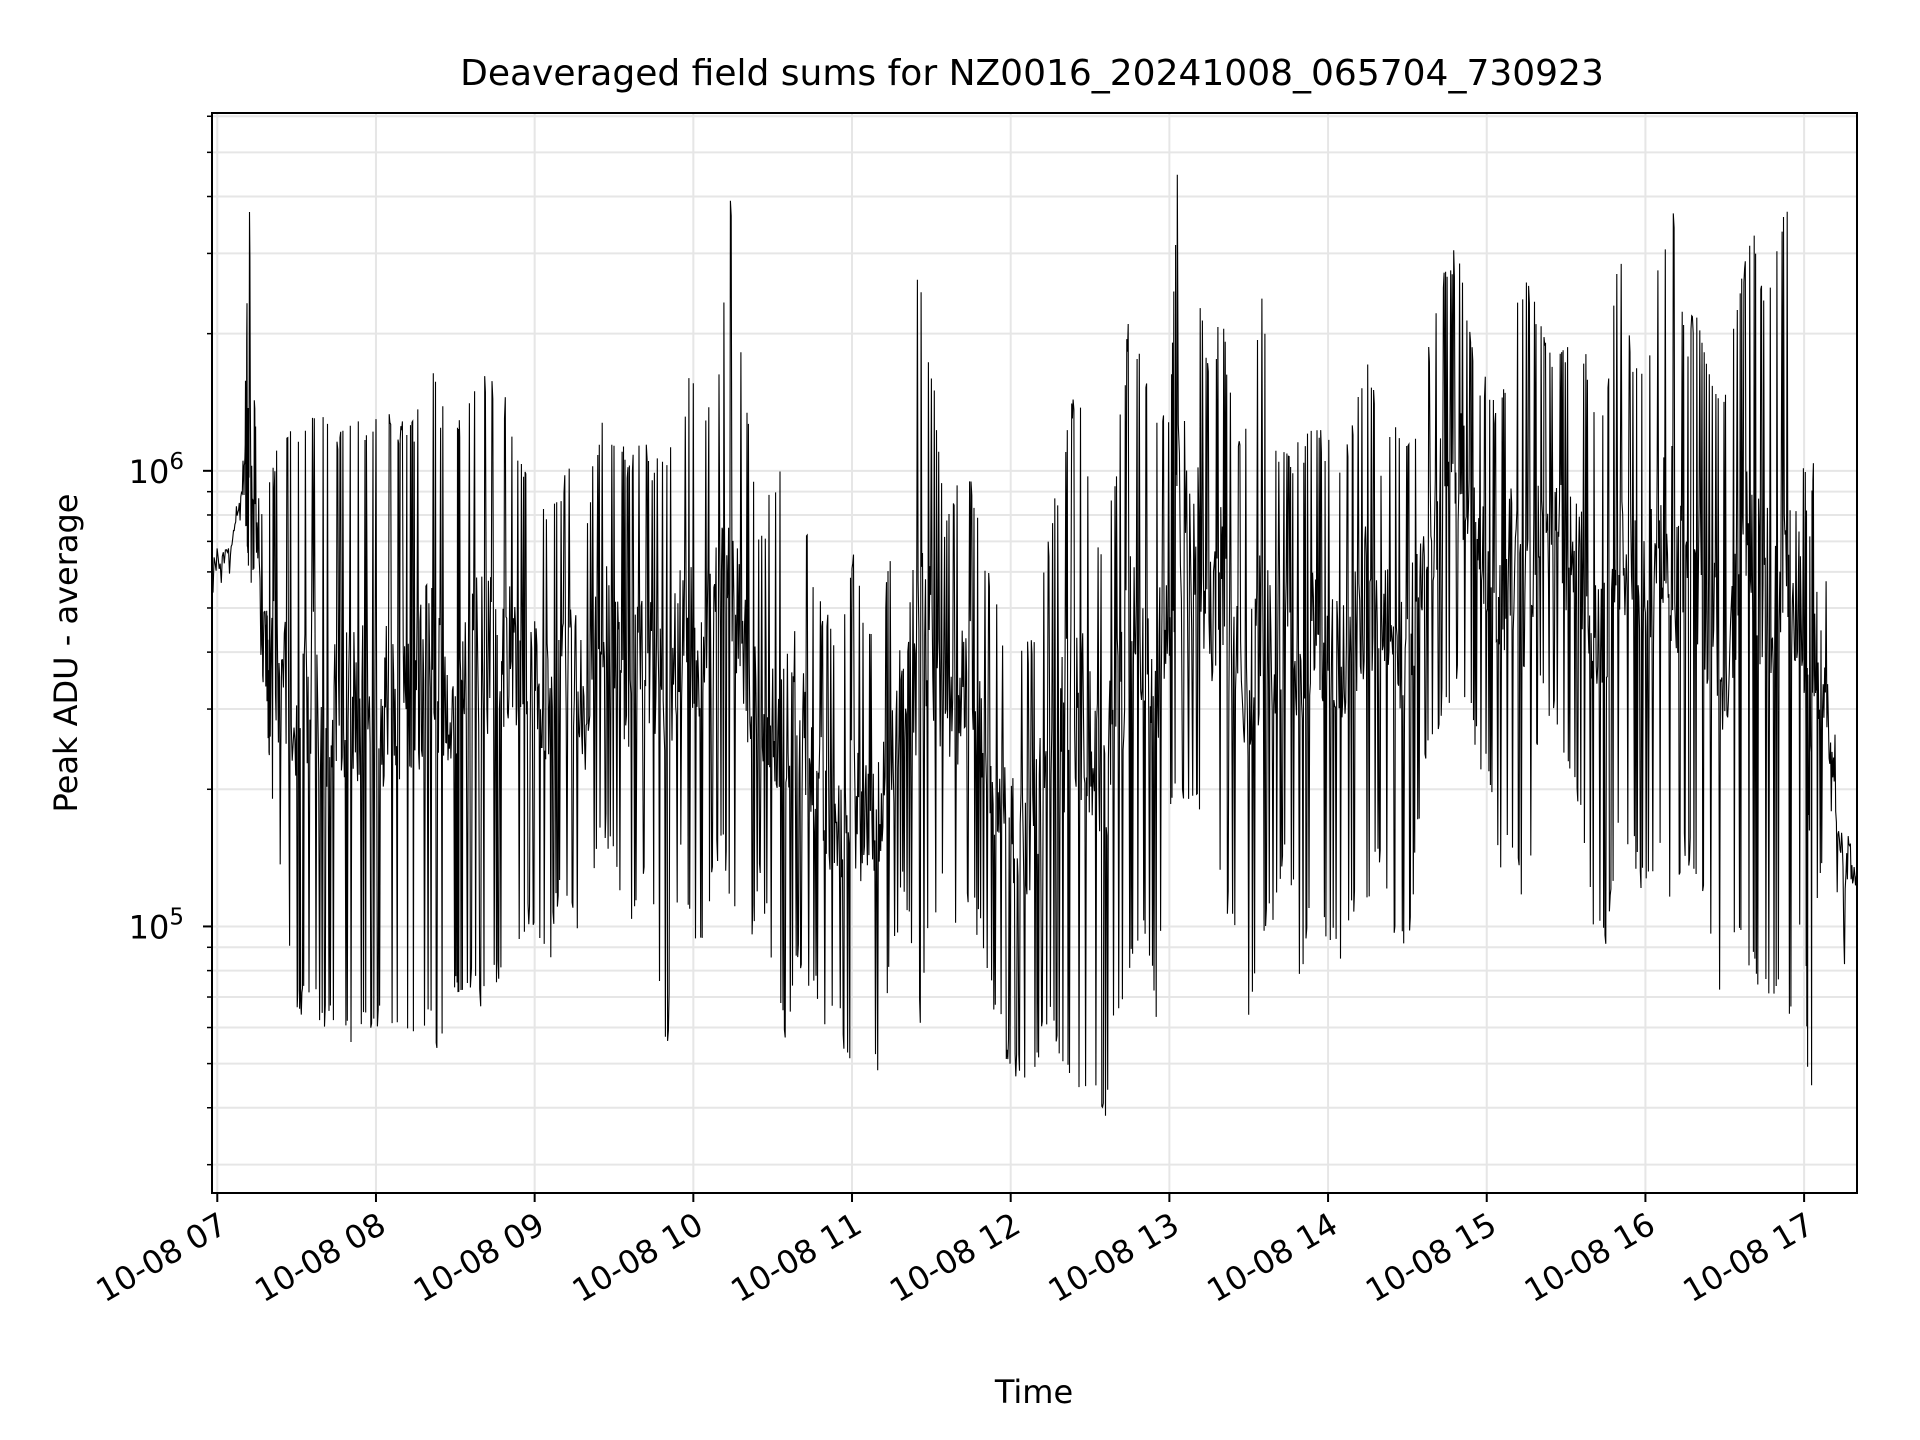 This screenshot has height=1440, width=1920. Describe the element at coordinates (638, 1257) in the screenshot. I see `x-tick-label: 10-08 10` at that location.